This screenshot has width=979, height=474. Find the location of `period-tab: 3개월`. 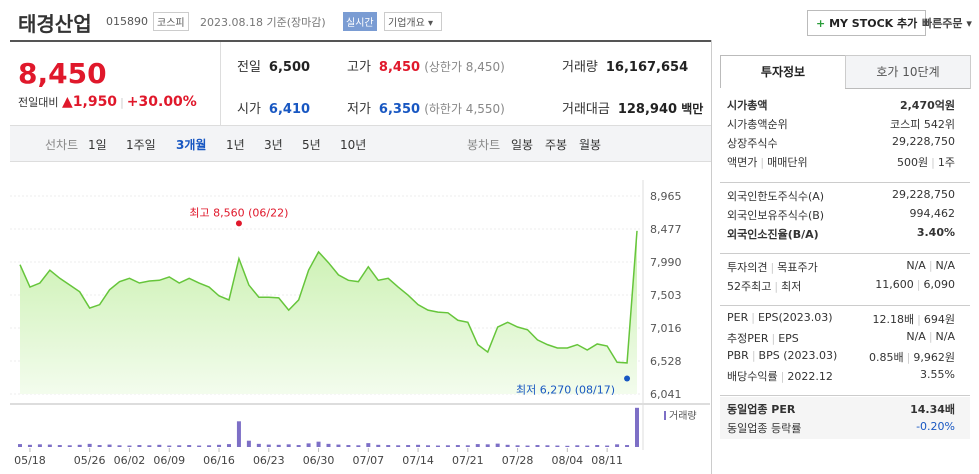

period-tab: 3개월 is located at coordinates (191, 145).